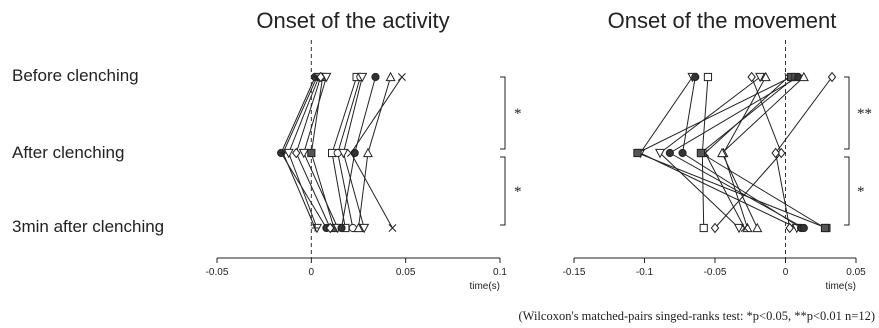 This screenshot has width=879, height=328. Describe the element at coordinates (352, 20) in the screenshot. I see `activity-panel-title: Onset of the activity` at that location.